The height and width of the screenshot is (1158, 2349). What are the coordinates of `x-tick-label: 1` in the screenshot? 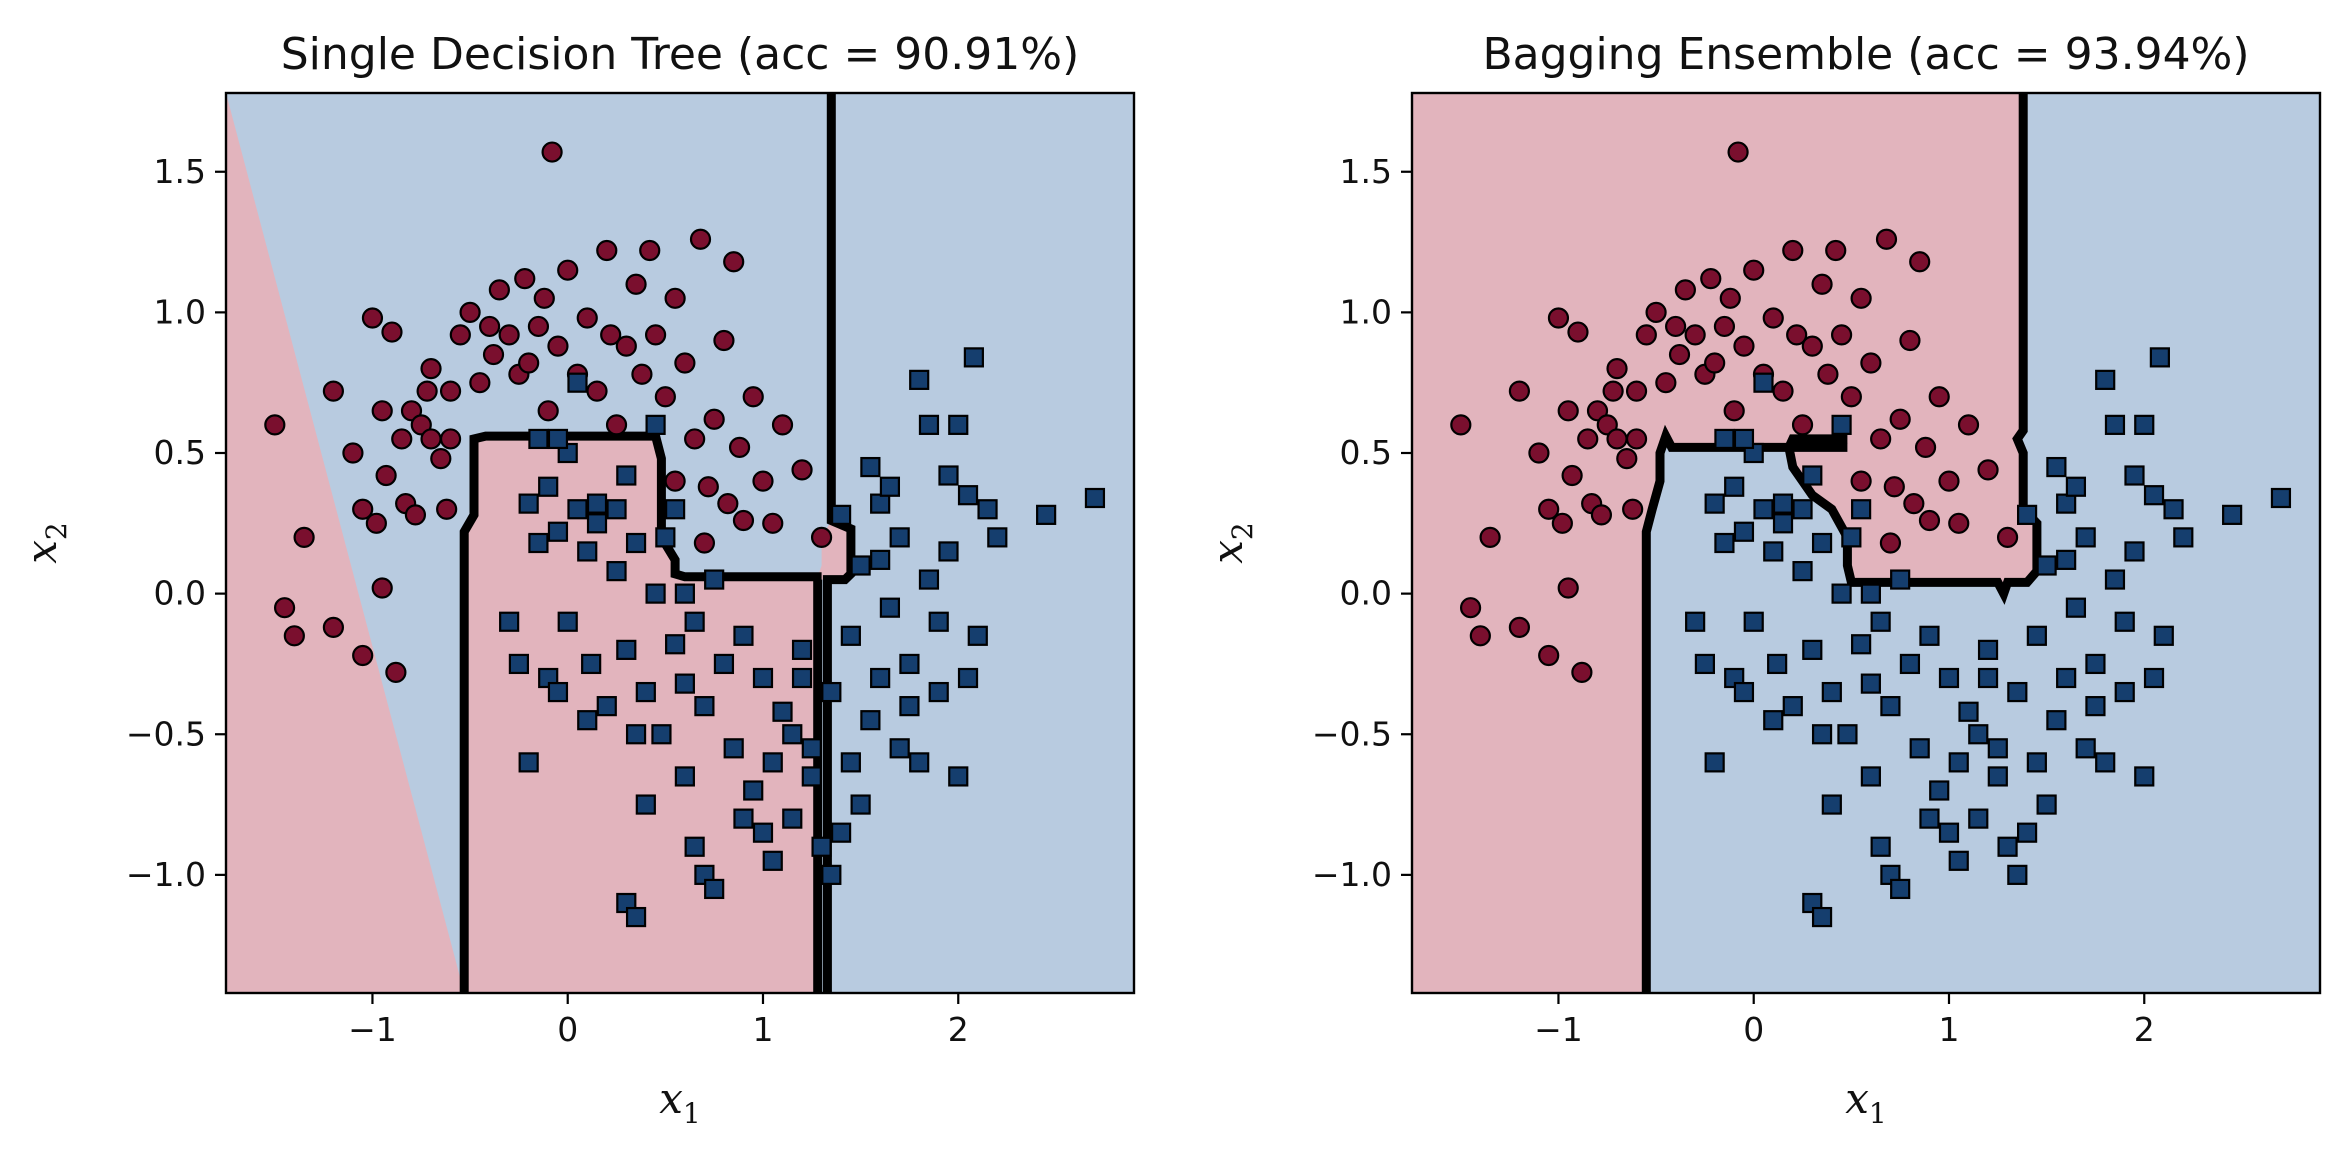 It's located at (1948, 1029).